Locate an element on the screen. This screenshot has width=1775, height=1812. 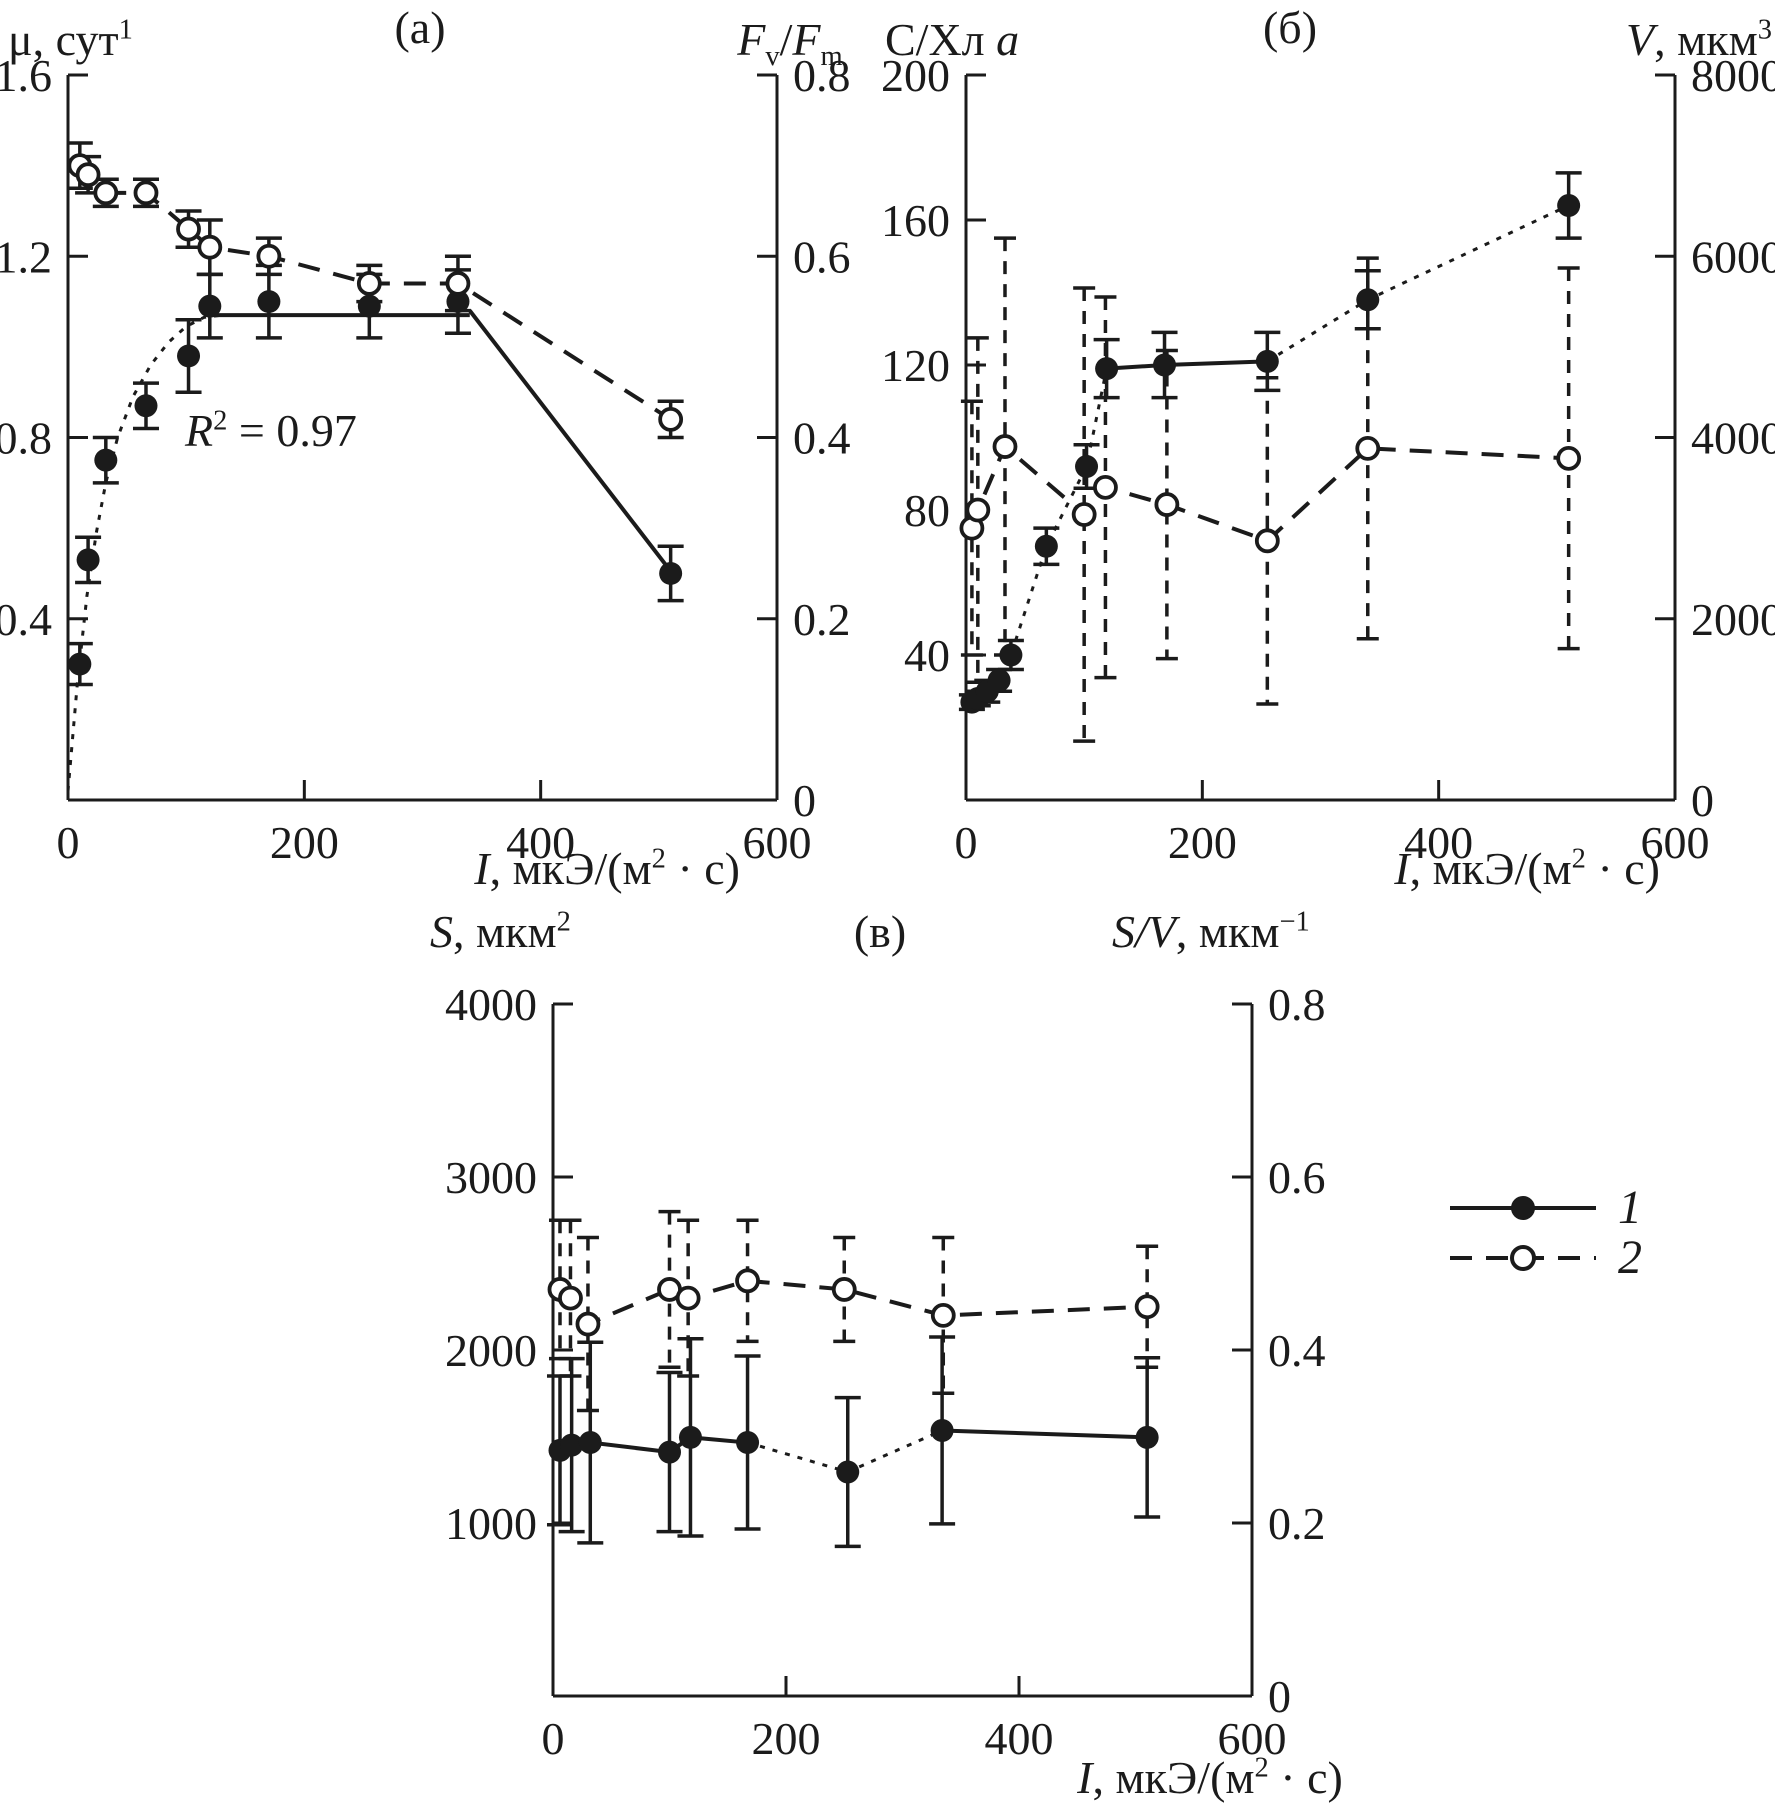
series-1-markers is located at coordinates (375, 483).